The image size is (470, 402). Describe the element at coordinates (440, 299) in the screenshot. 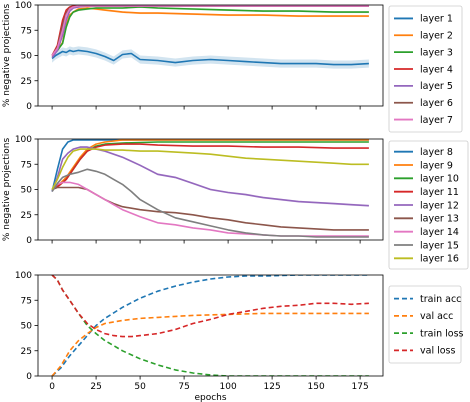

I see `legend-label: train acc` at that location.